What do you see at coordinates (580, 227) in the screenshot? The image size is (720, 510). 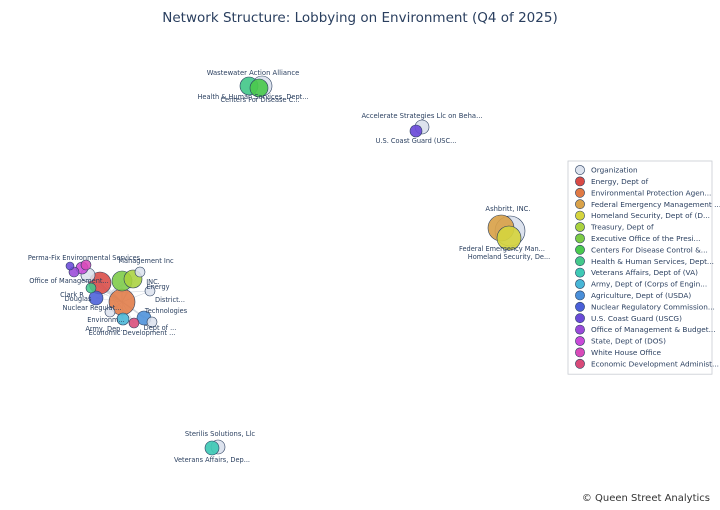 I see `legend-marker-treasury-dept-of` at bounding box center [580, 227].